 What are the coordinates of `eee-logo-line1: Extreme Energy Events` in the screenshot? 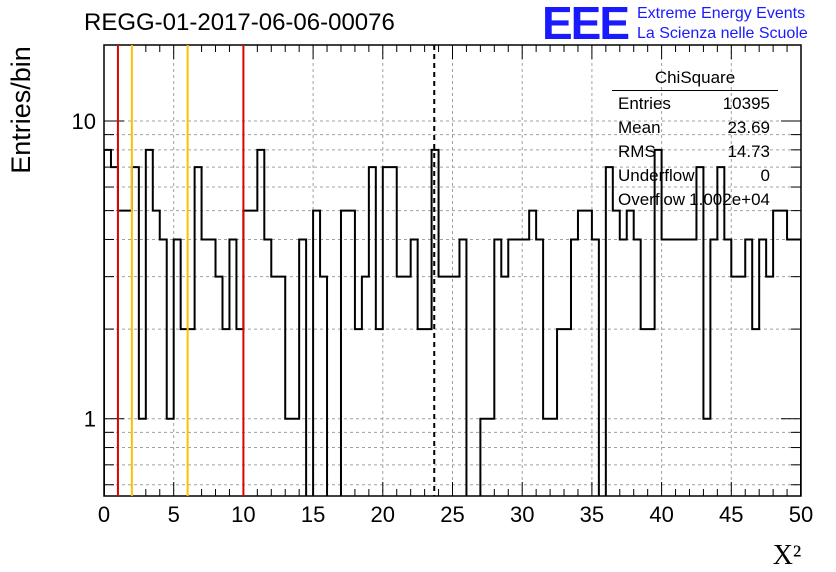 It's located at (721, 13).